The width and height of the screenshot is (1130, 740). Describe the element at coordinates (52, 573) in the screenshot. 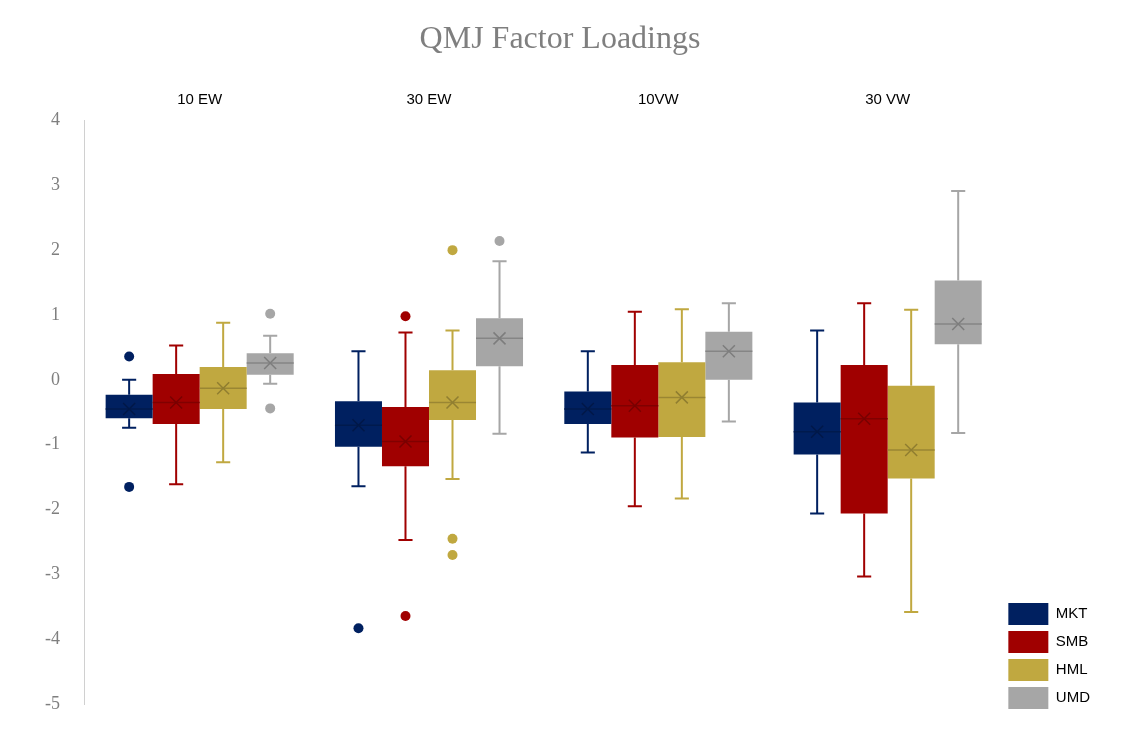

I see `y-tick-label: -3` at that location.